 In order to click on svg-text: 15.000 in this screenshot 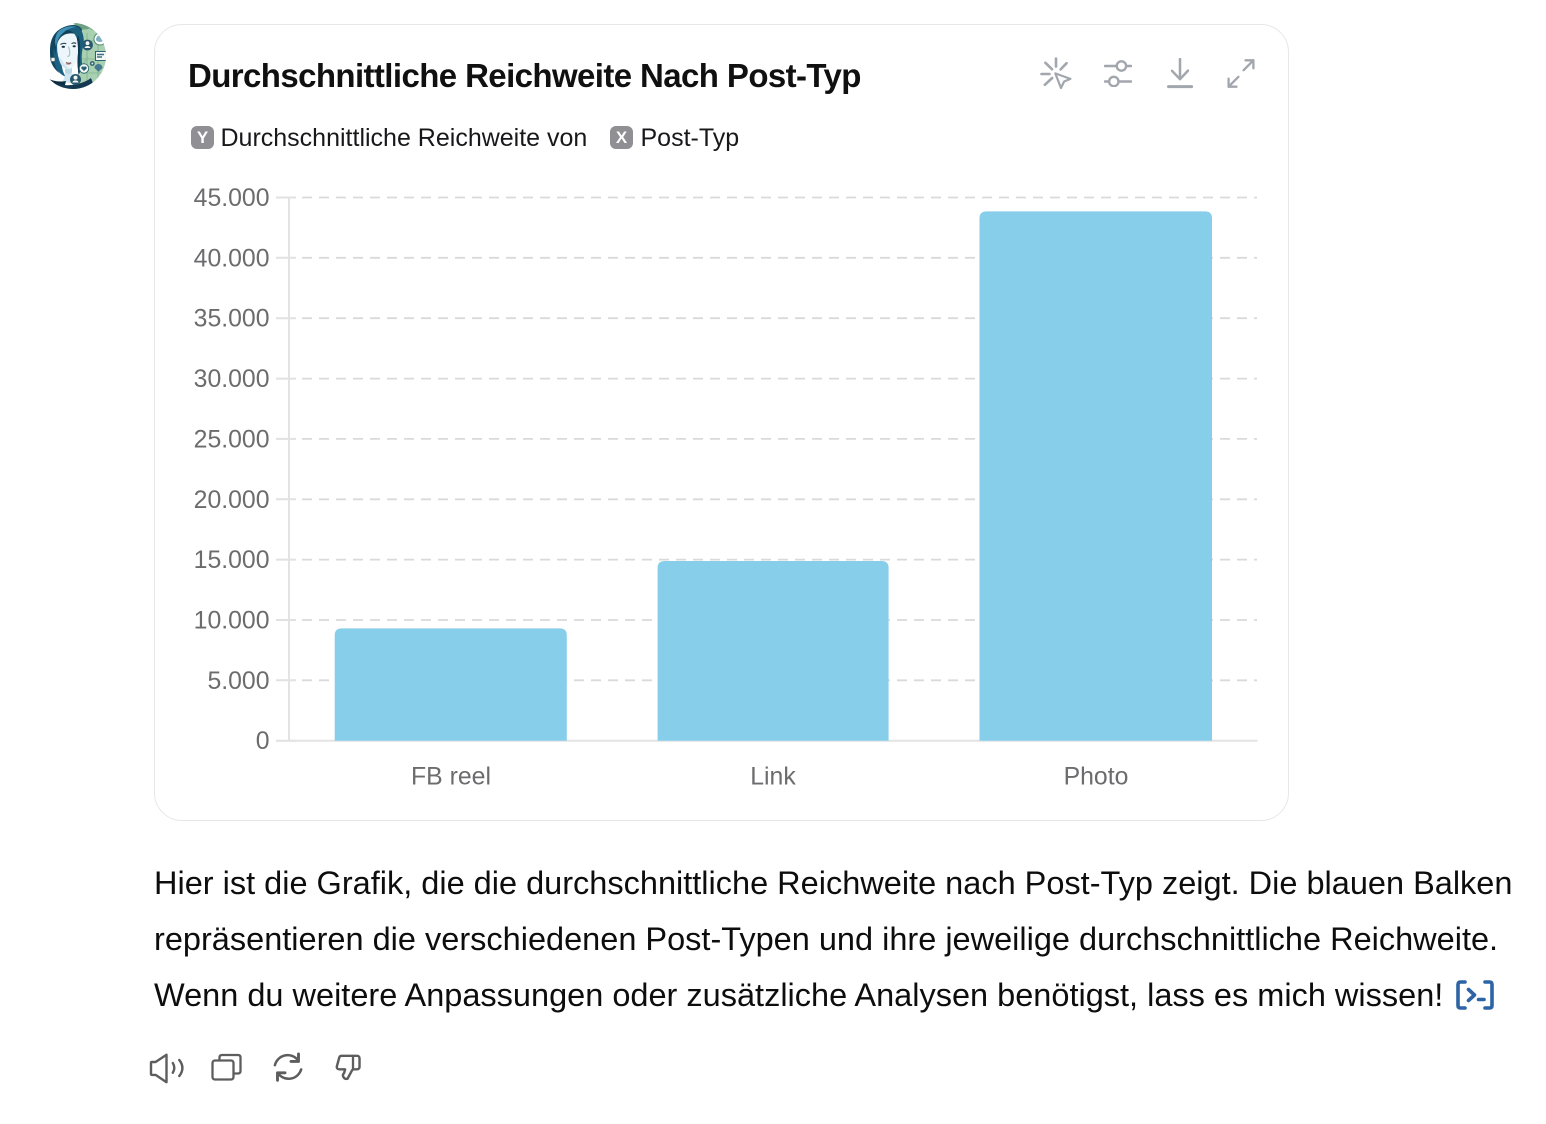, I will do `click(232, 560)`.